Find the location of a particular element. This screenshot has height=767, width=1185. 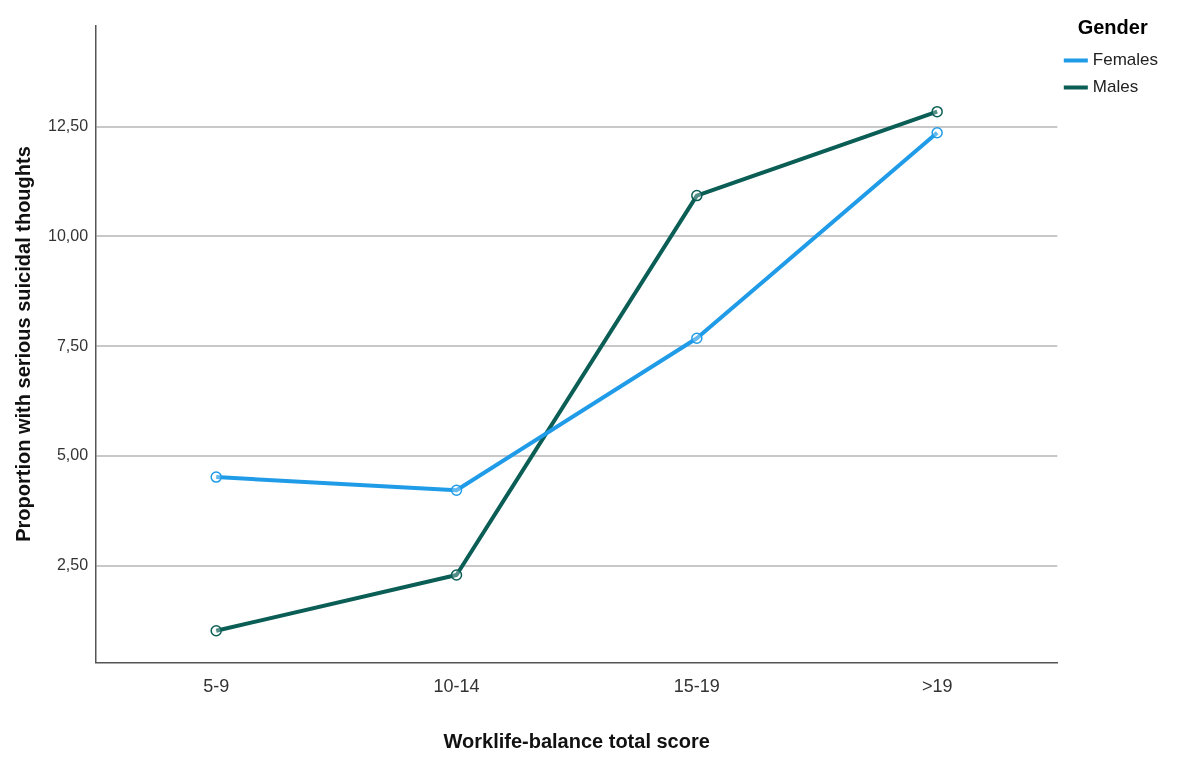

y-tick-label: 2,50 is located at coordinates (72, 565).